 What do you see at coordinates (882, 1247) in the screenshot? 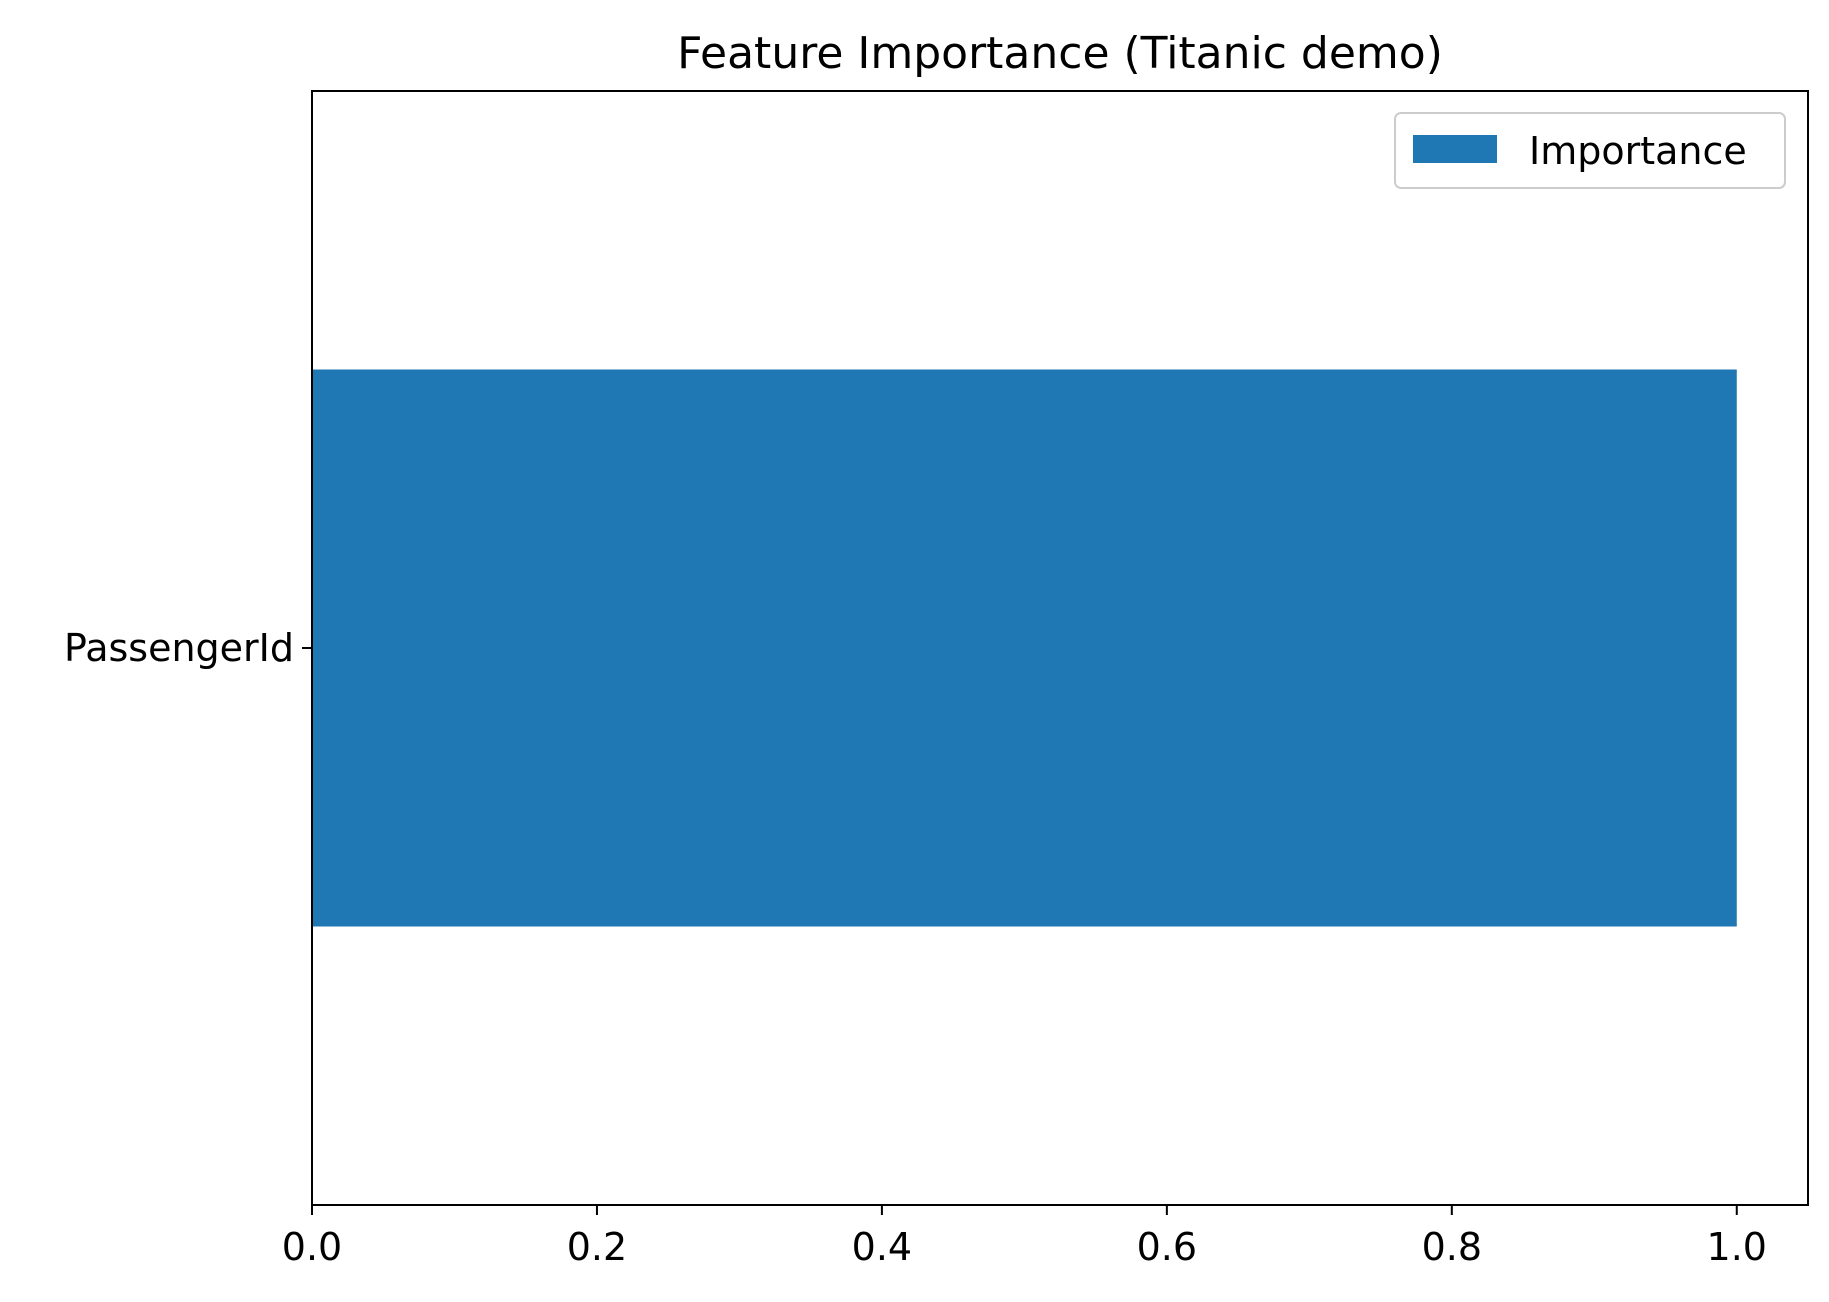
I see `x-tick-label: 0.4` at bounding box center [882, 1247].